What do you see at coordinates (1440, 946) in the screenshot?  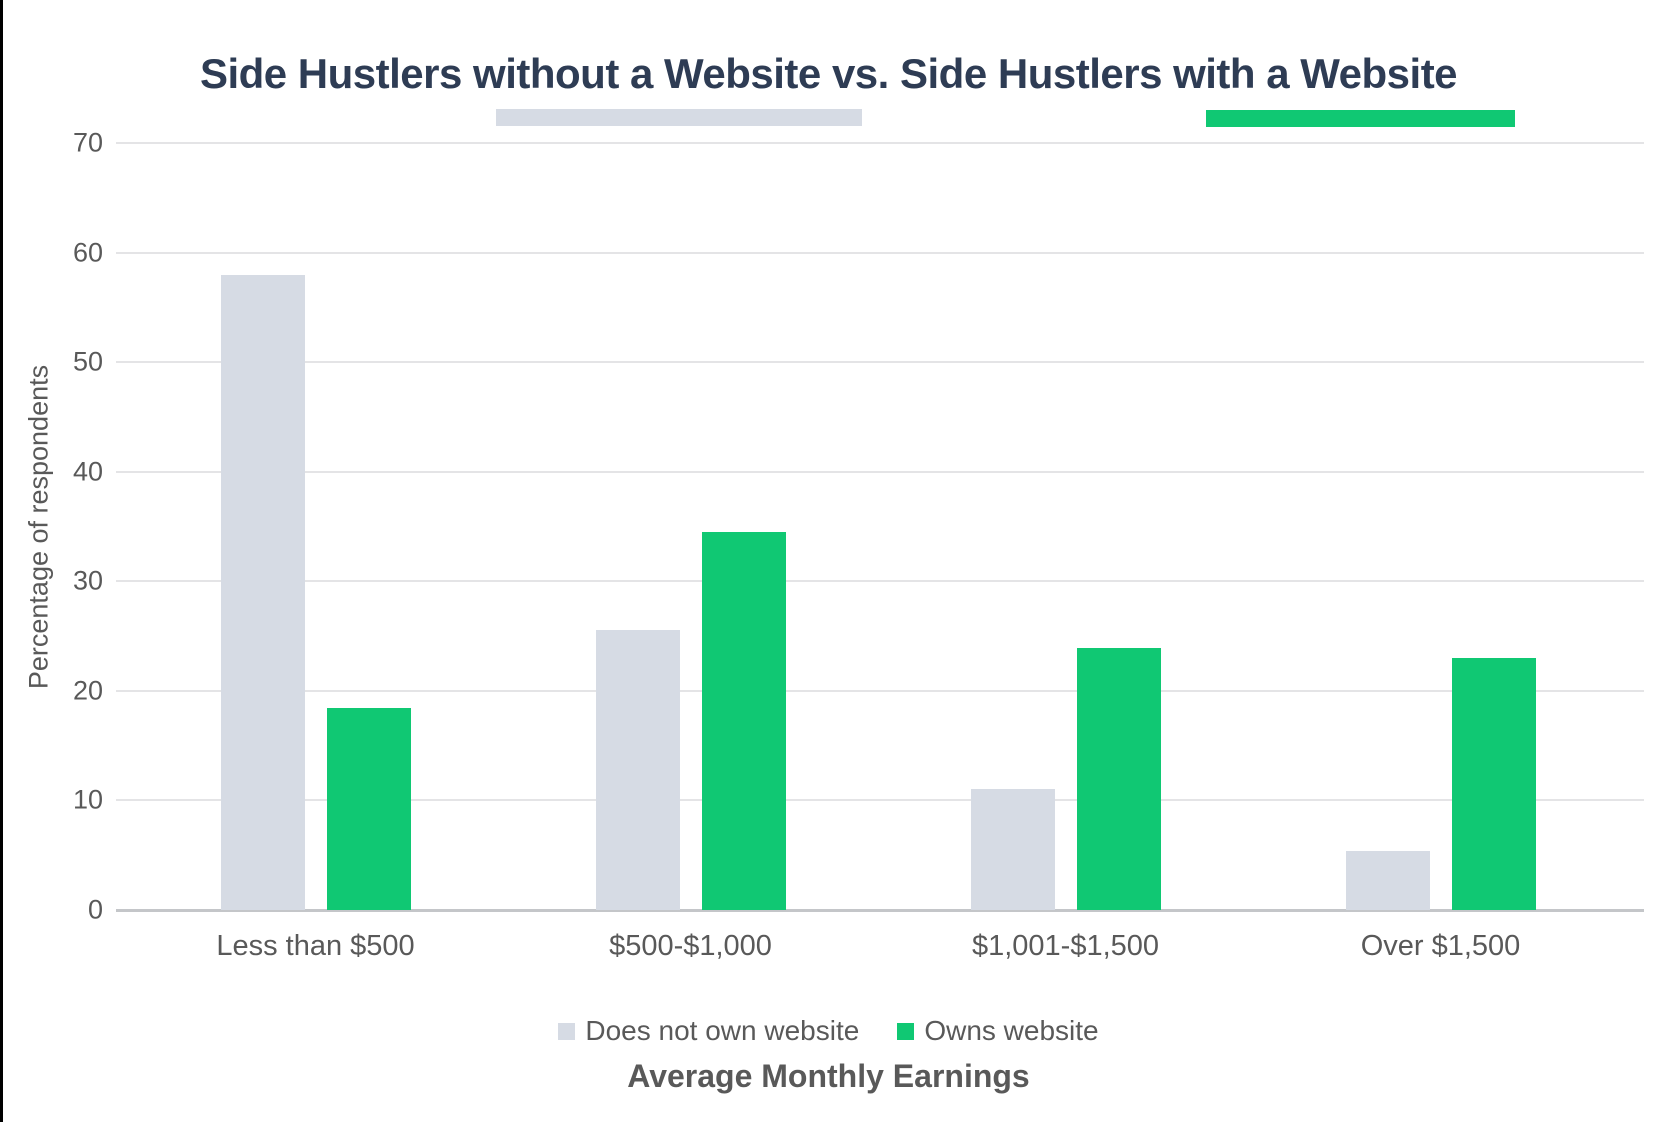 I see `x-category-label-4: Over $1,500` at bounding box center [1440, 946].